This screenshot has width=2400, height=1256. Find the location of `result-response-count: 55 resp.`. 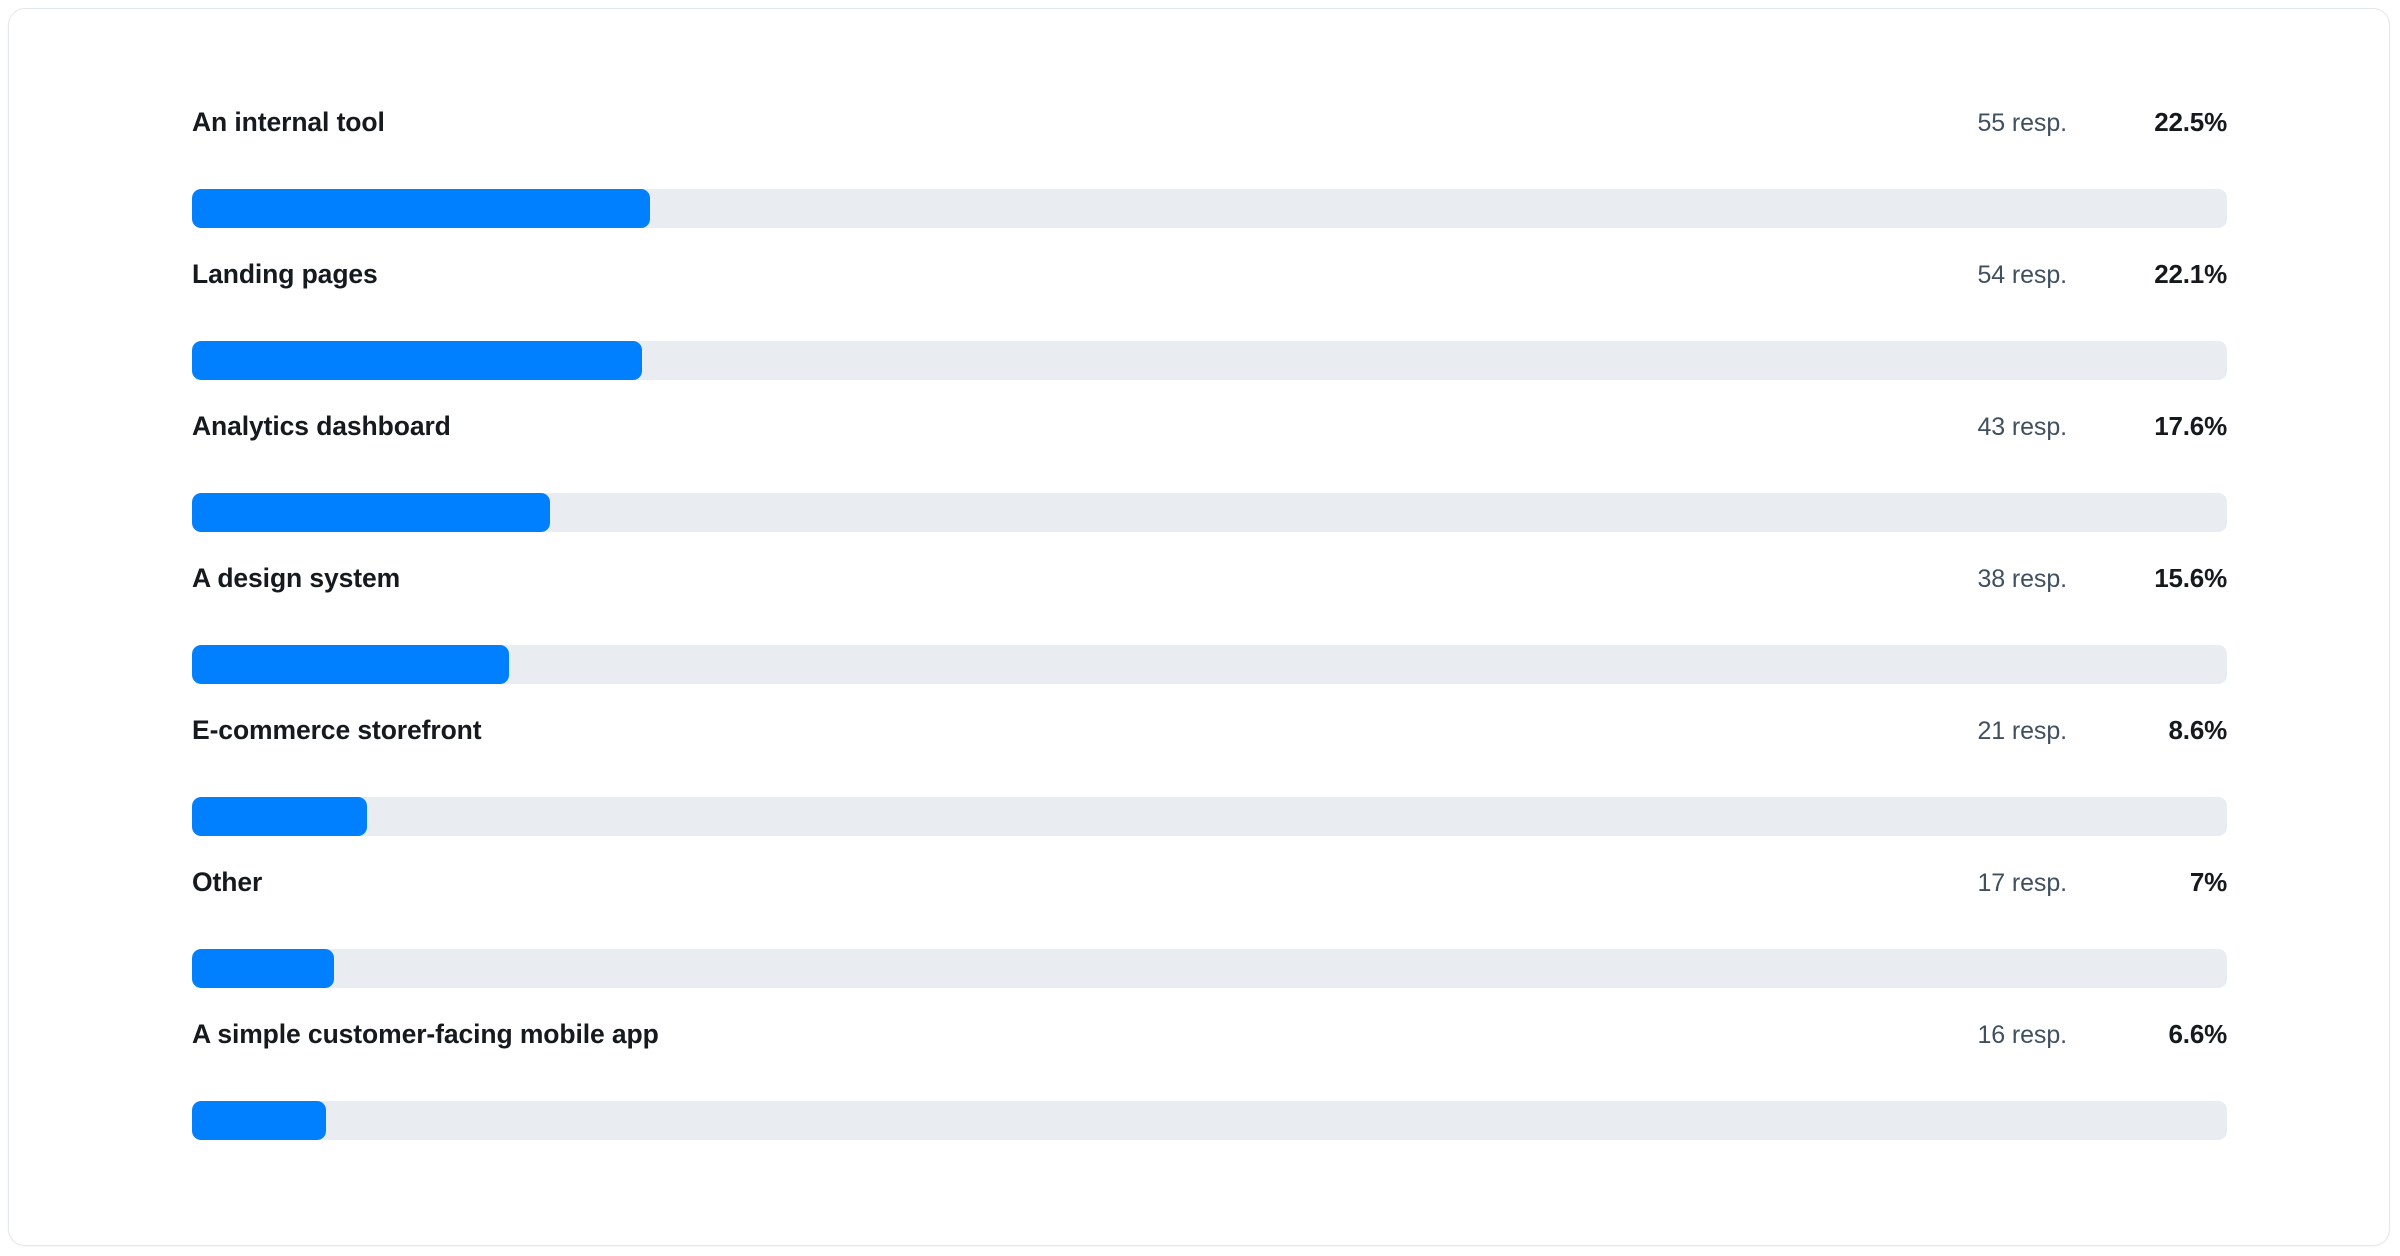

result-response-count: 55 resp. is located at coordinates (2022, 123).